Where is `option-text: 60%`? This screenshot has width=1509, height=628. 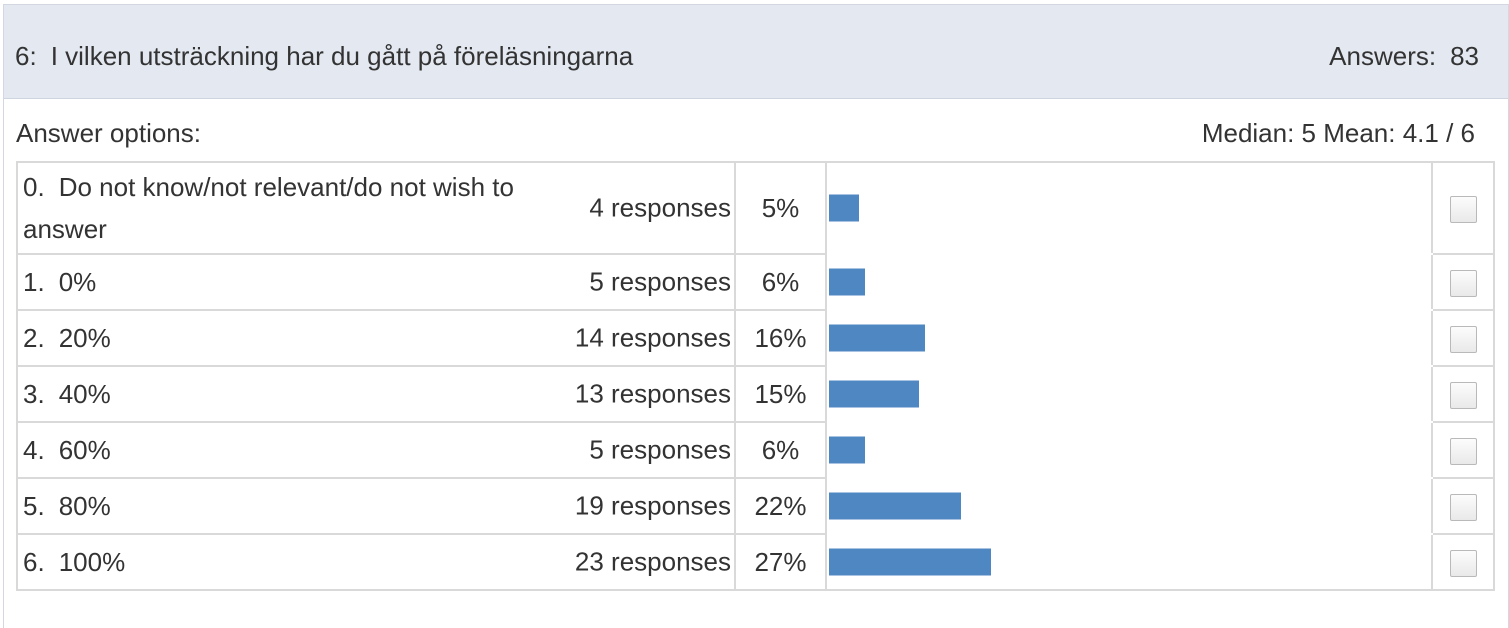
option-text: 60% is located at coordinates (84, 450).